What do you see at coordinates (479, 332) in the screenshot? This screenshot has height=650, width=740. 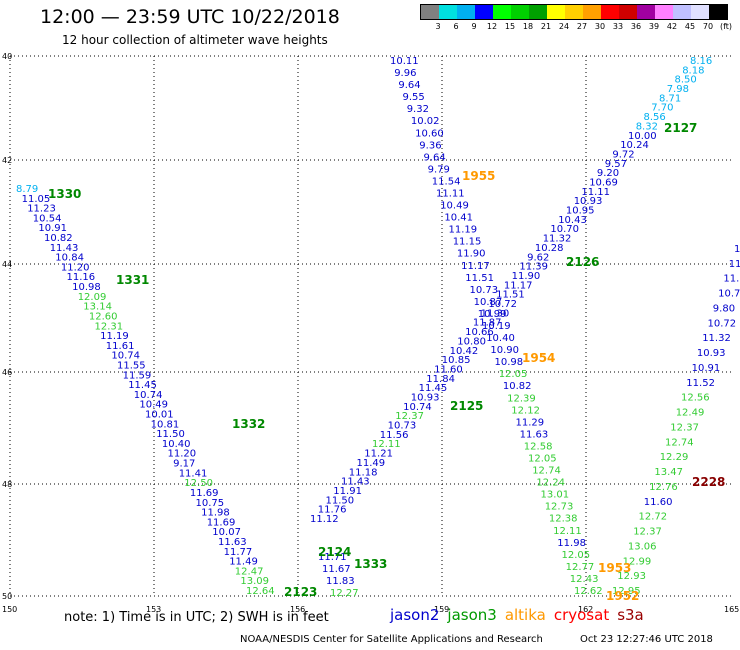 I see `swh-value: 10.66` at bounding box center [479, 332].